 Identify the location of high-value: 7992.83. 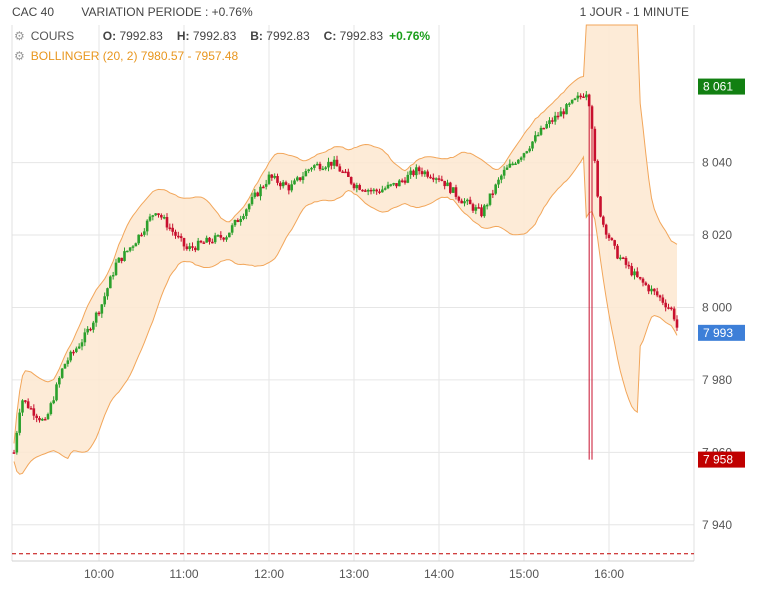
(214, 36).